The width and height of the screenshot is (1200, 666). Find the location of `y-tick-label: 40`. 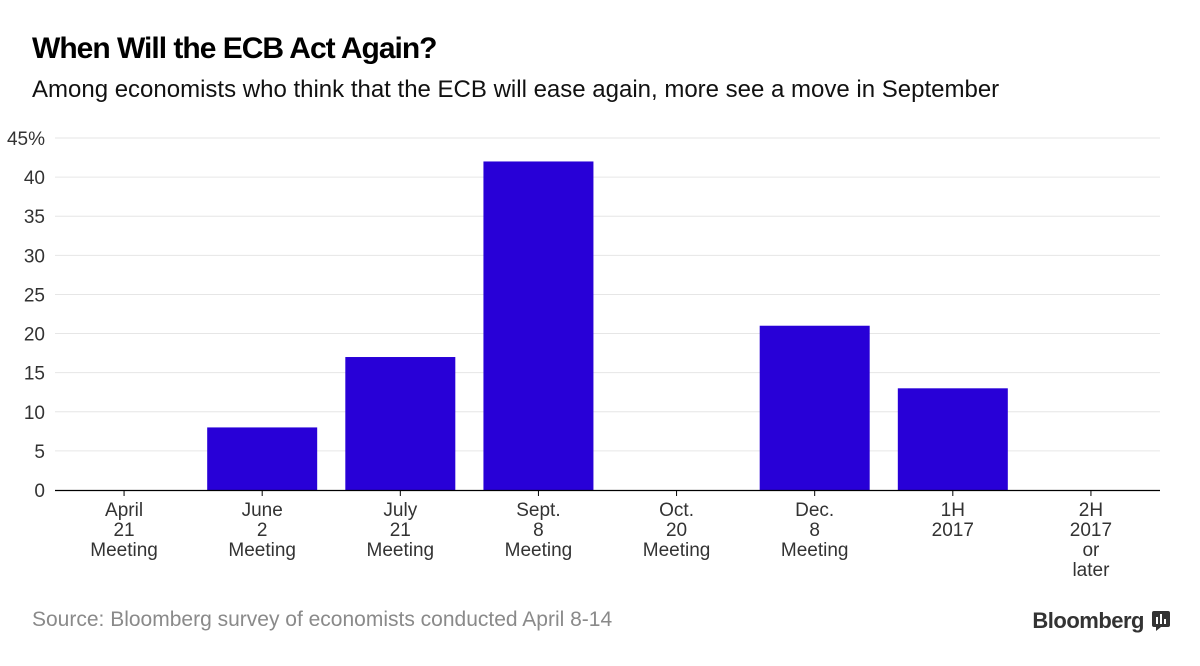

y-tick-label: 40 is located at coordinates (34, 178).